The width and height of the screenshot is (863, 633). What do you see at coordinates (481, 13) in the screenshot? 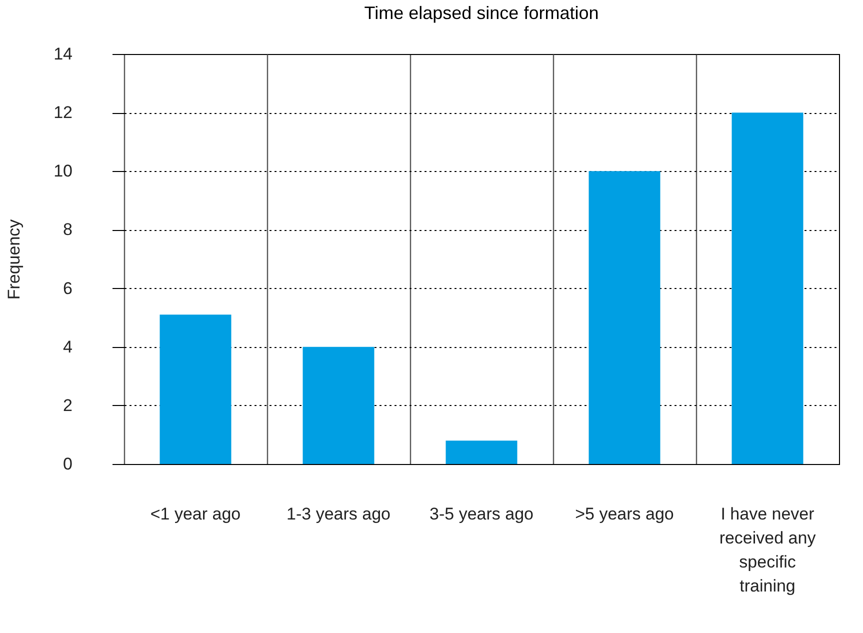
I see `chart-title: Time elapsed since formation` at bounding box center [481, 13].